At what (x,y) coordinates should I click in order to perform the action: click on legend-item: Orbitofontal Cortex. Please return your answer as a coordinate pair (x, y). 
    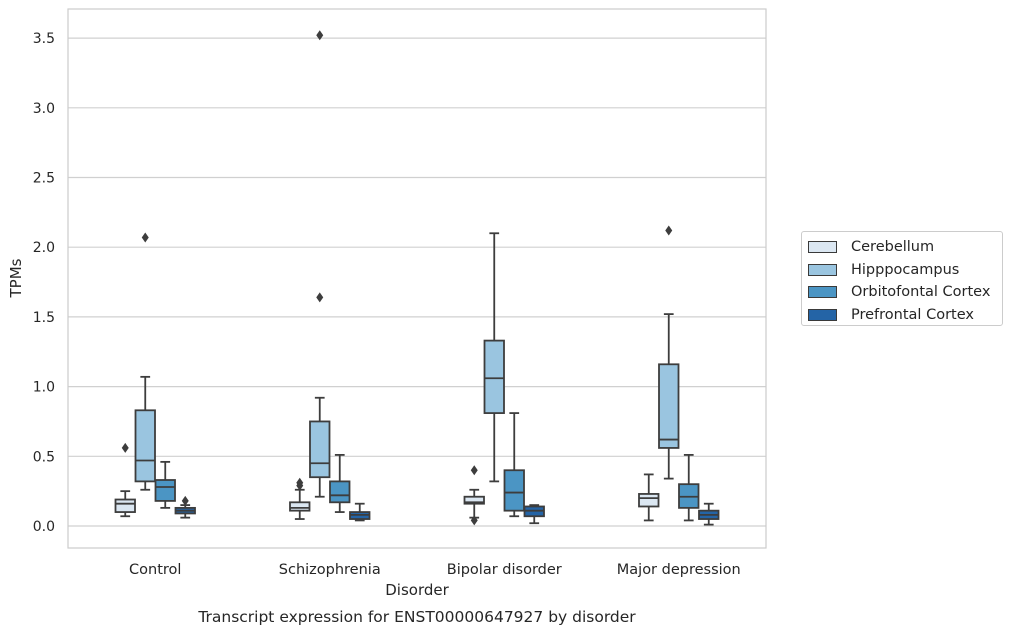
    Looking at the image, I should click on (905, 292).